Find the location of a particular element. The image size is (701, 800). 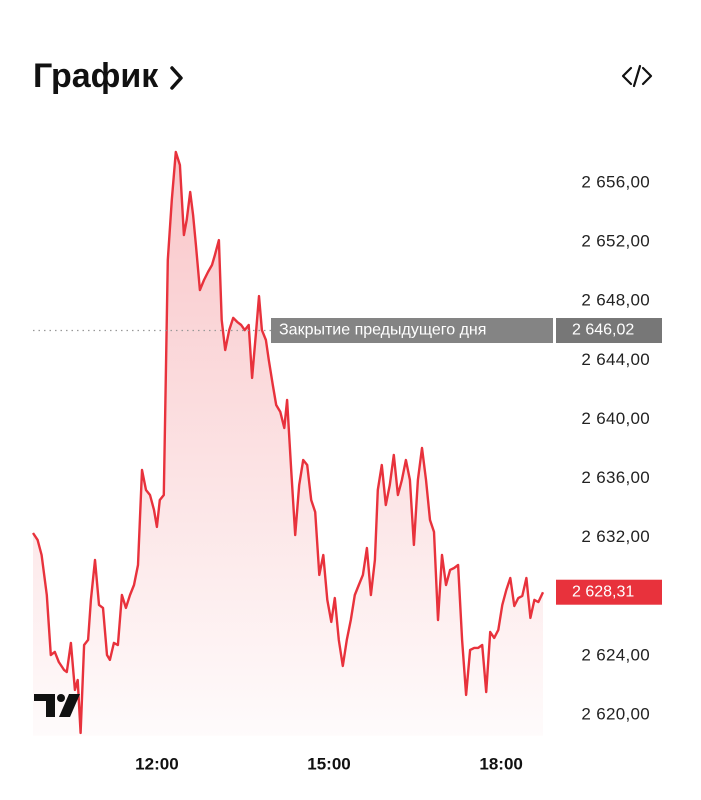

x-tick-label: 18:00 is located at coordinates (500, 763).